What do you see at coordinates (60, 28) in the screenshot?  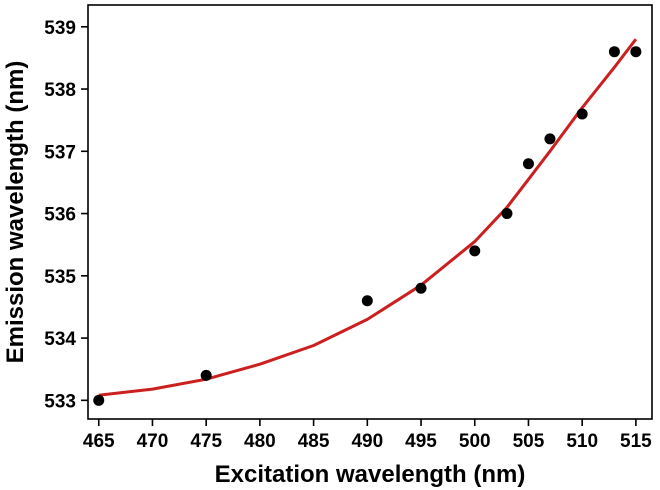 I see `y-tick-label: 539` at bounding box center [60, 28].